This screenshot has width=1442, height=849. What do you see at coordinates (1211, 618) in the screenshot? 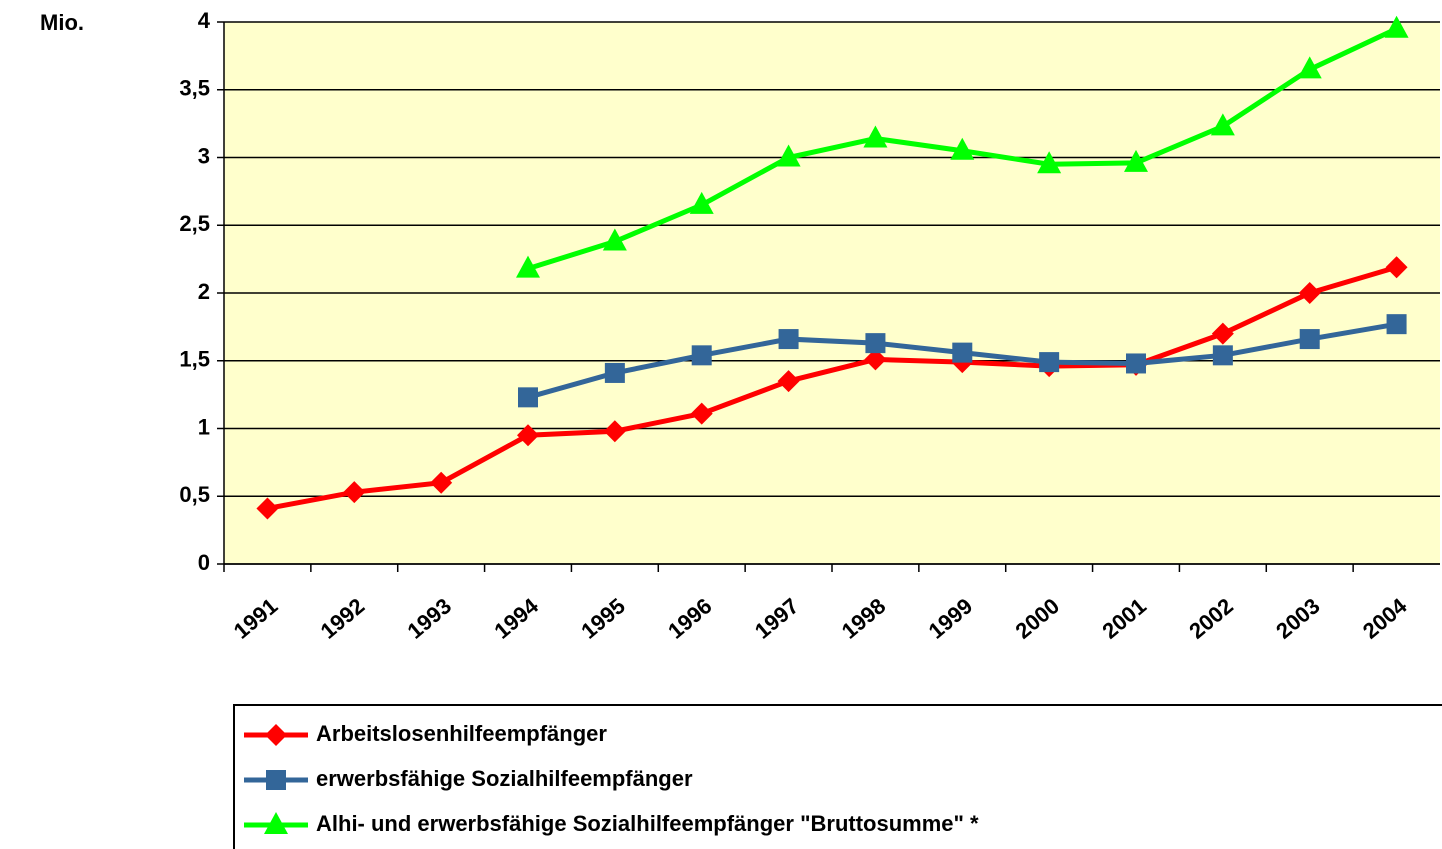
I see `x-tick-label: 2002` at bounding box center [1211, 618].